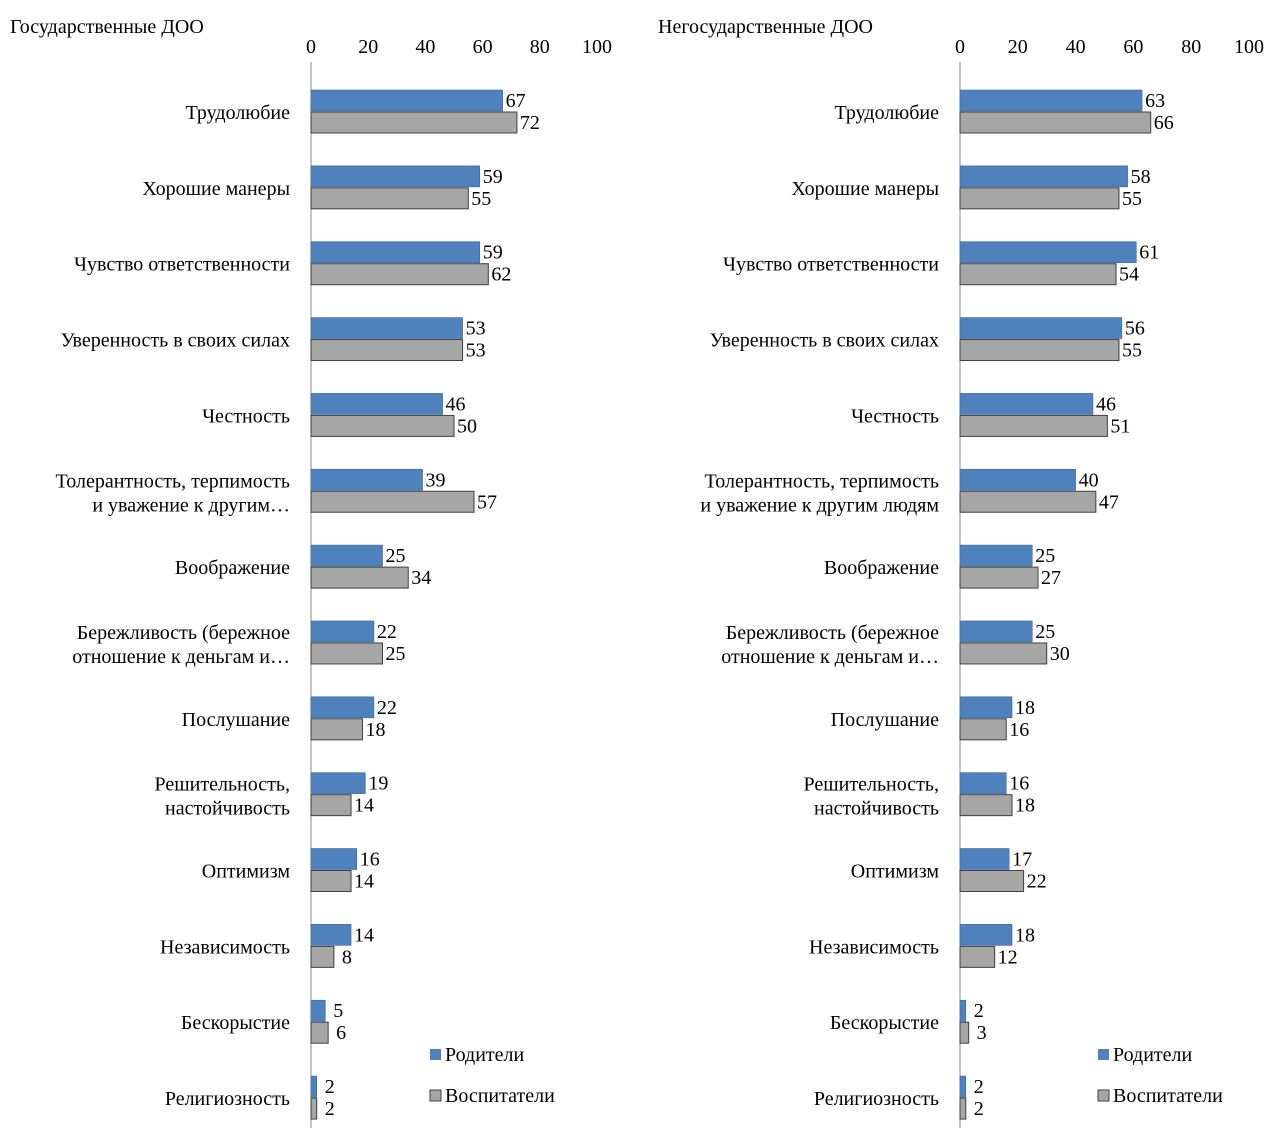 This screenshot has height=1128, width=1271. What do you see at coordinates (886, 113) in the screenshot?
I see `category-label: Трудолюбие` at bounding box center [886, 113].